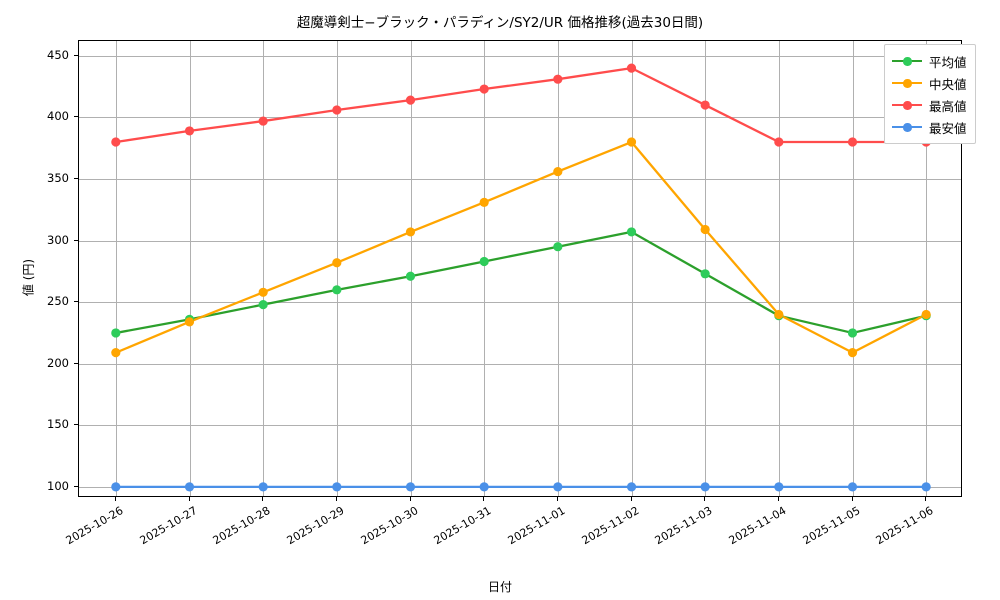 The height and width of the screenshot is (600, 1000). Describe the element at coordinates (168, 526) in the screenshot. I see `x-axis-tick-label: 2025-10-27` at that location.